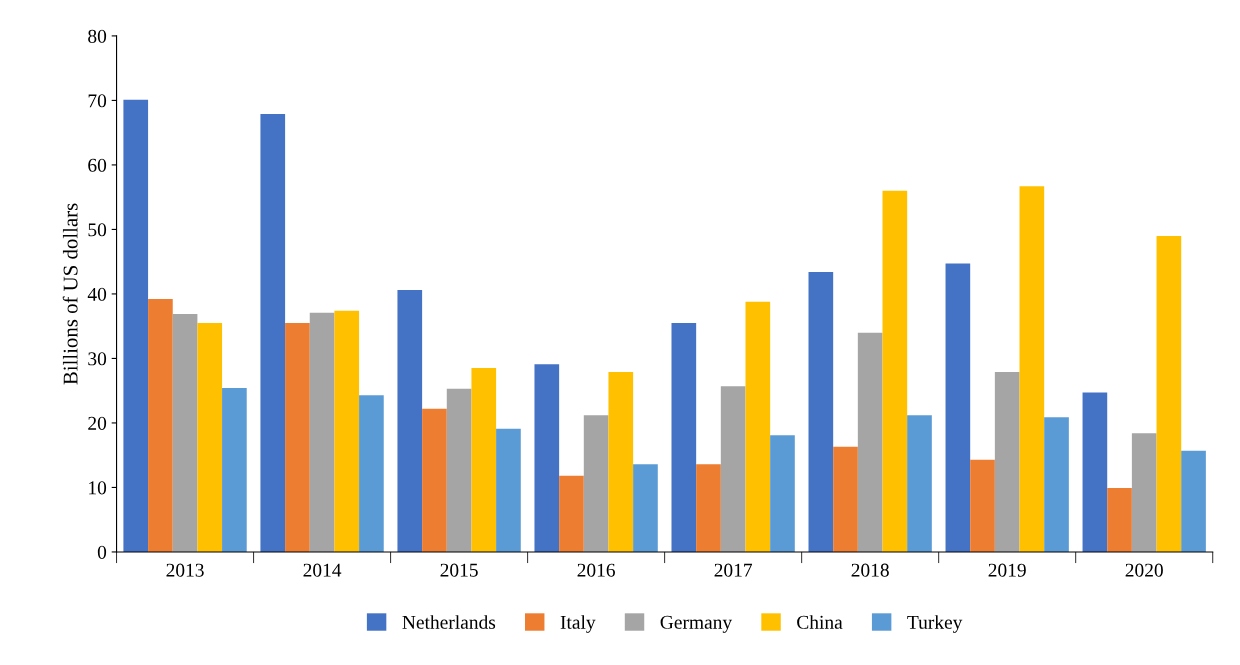 Image resolution: width=1240 pixels, height=665 pixels. Describe the element at coordinates (1007, 570) in the screenshot. I see `x-tick-label: 2019` at that location.